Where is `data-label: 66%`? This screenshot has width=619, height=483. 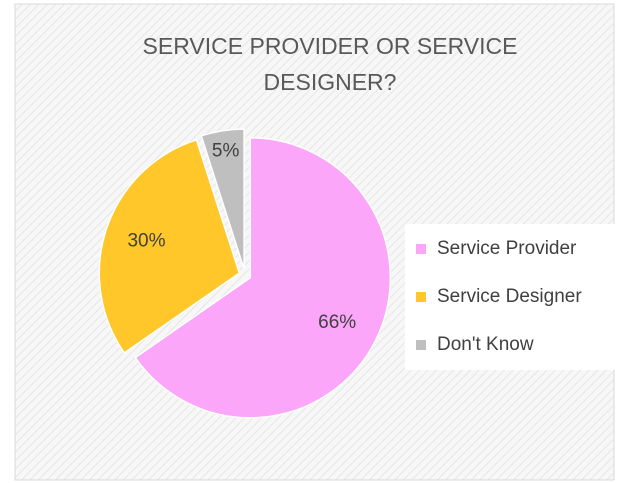 data-label: 66% is located at coordinates (337, 322).